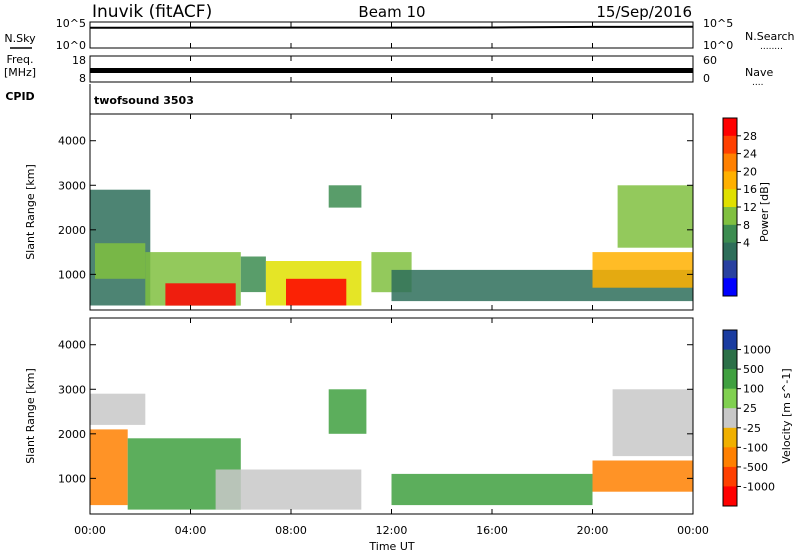 The height and width of the screenshot is (554, 800). What do you see at coordinates (770, 36) in the screenshot?
I see `nsearch-label: N.Search` at bounding box center [770, 36].